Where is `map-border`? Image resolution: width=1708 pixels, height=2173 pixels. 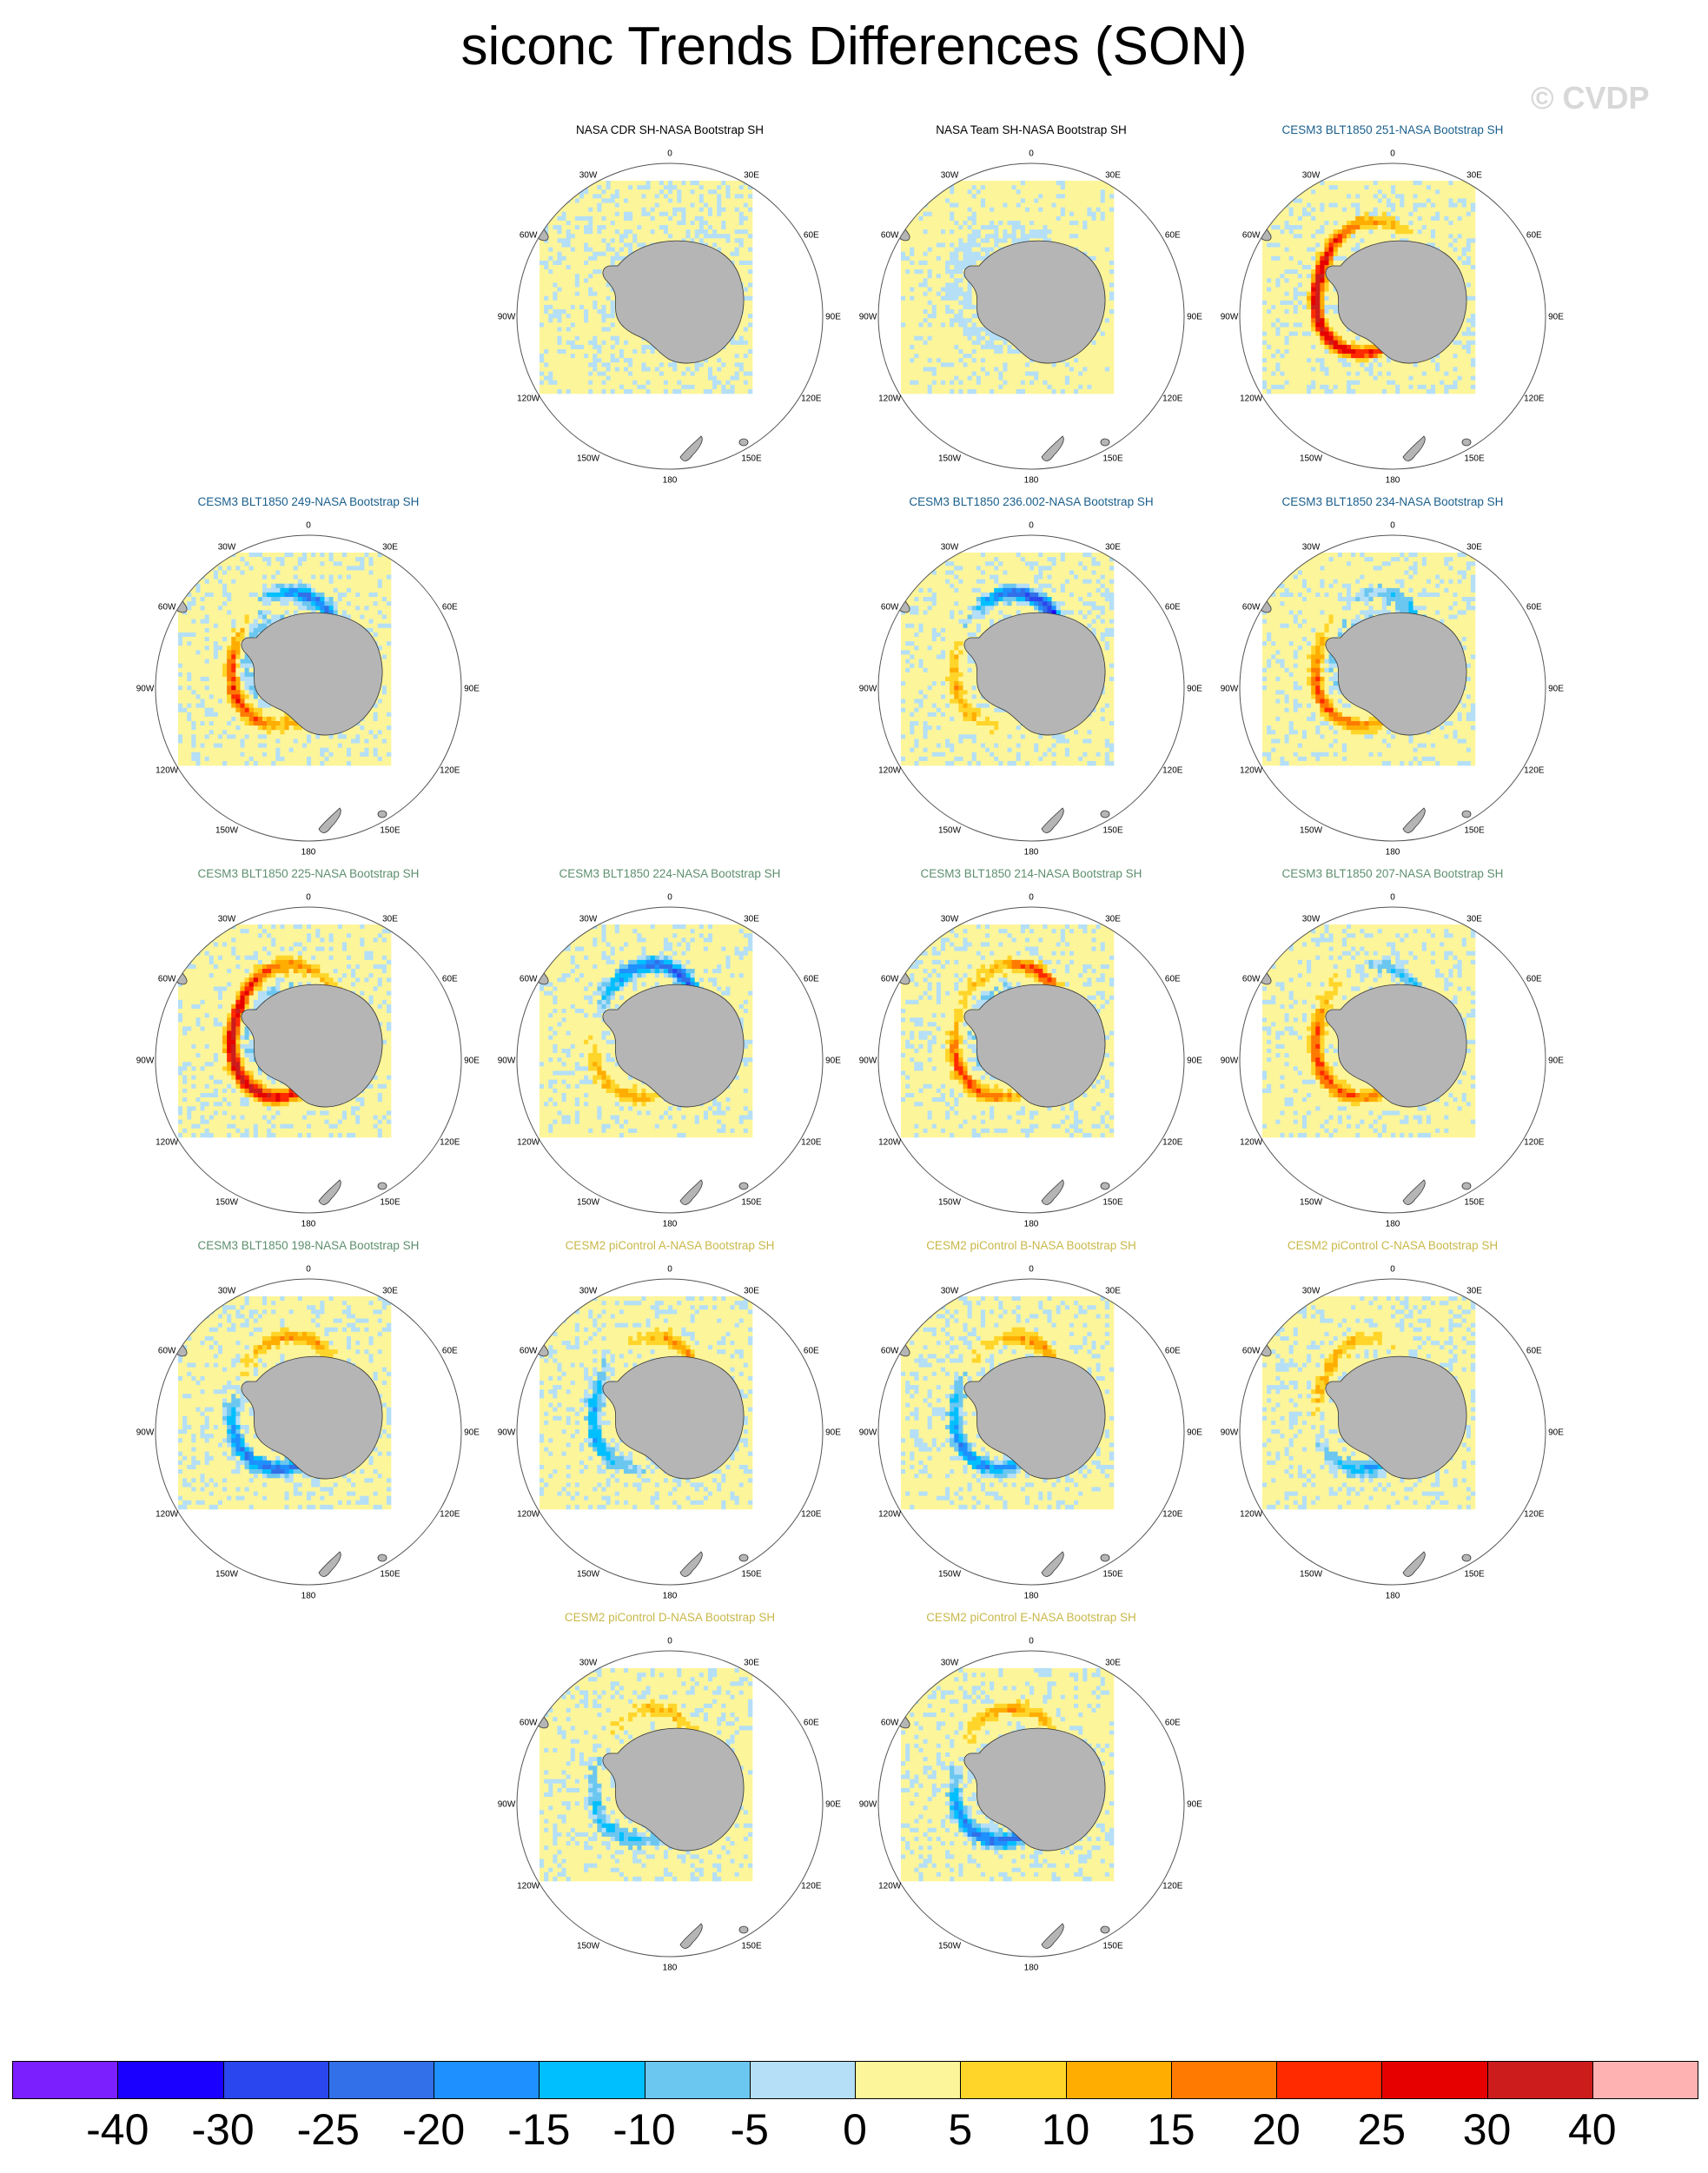 map-border is located at coordinates (1031, 316).